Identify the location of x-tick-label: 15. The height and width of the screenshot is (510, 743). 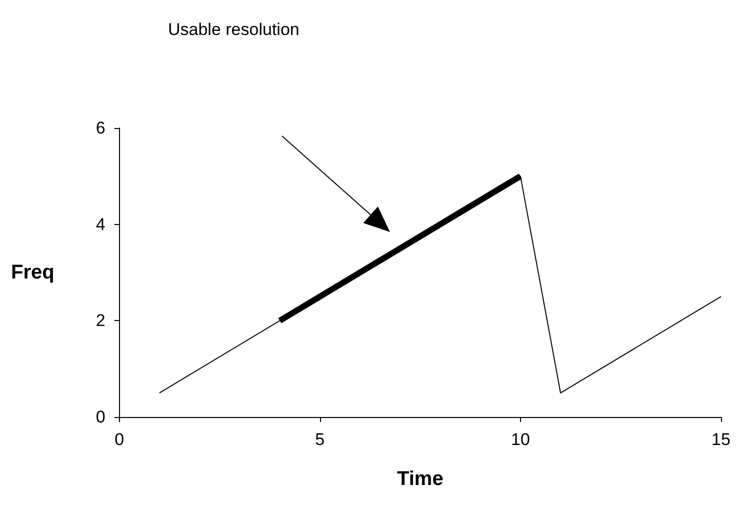
(721, 439).